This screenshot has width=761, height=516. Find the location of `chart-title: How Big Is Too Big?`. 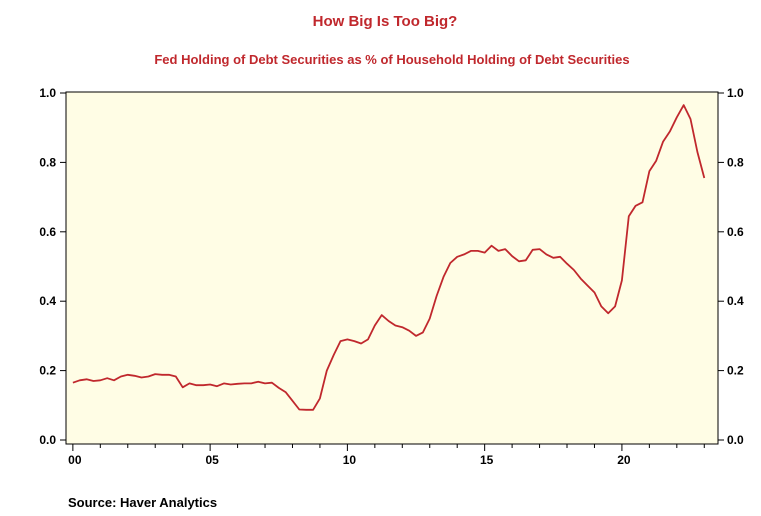

chart-title: How Big Is Too Big? is located at coordinates (385, 21).